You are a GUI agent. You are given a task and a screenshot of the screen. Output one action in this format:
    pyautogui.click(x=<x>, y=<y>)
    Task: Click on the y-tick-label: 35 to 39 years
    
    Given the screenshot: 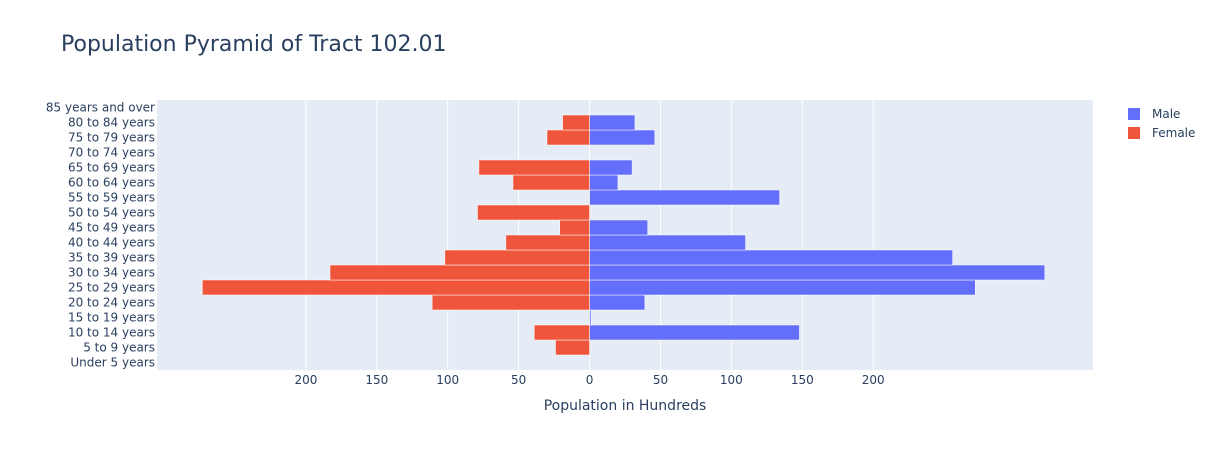 What is the action you would take?
    pyautogui.click(x=111, y=258)
    